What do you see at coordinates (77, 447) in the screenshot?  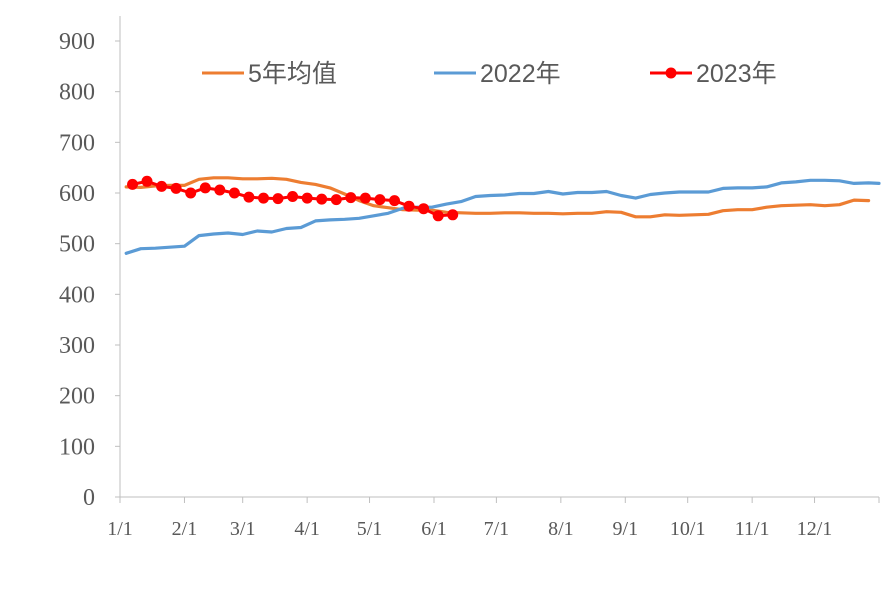 I see `y-tick-label: 100` at bounding box center [77, 447].